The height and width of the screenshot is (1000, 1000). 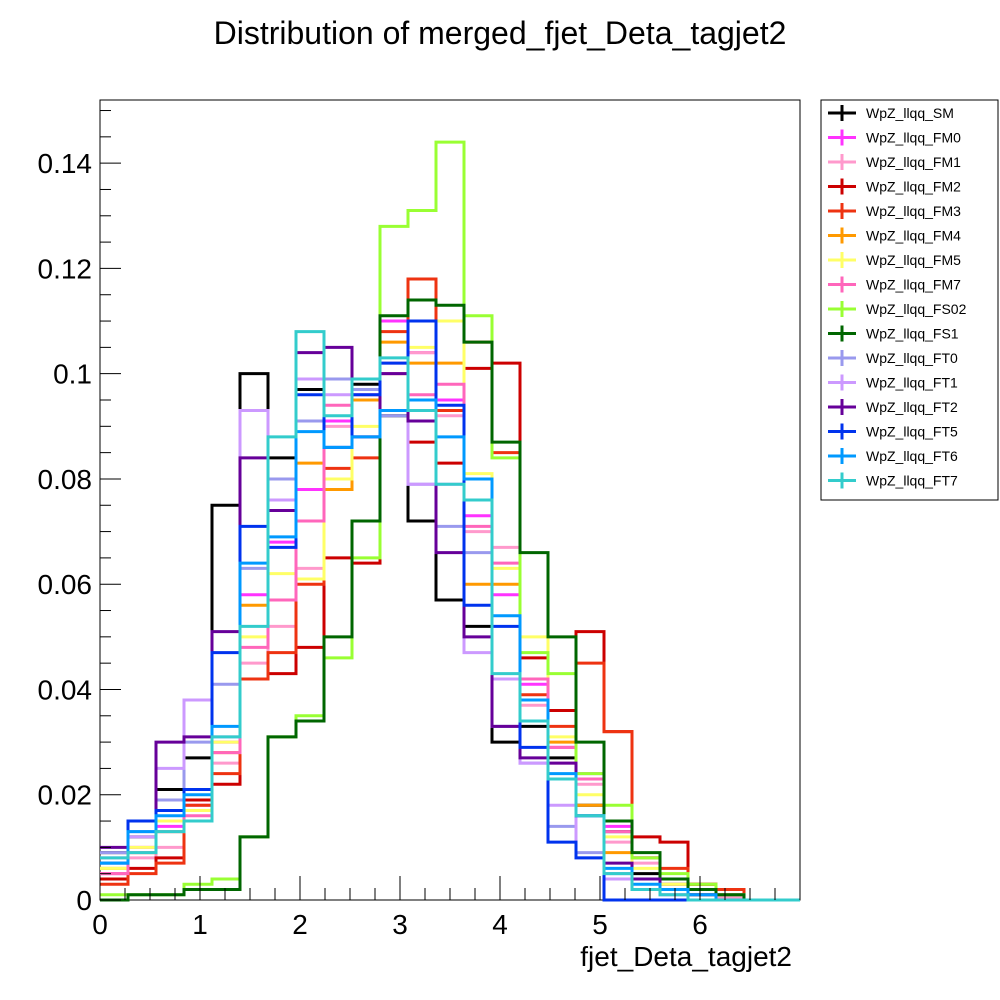 What do you see at coordinates (912, 383) in the screenshot?
I see `legend-label: WpZ_llqq_FT1` at bounding box center [912, 383].